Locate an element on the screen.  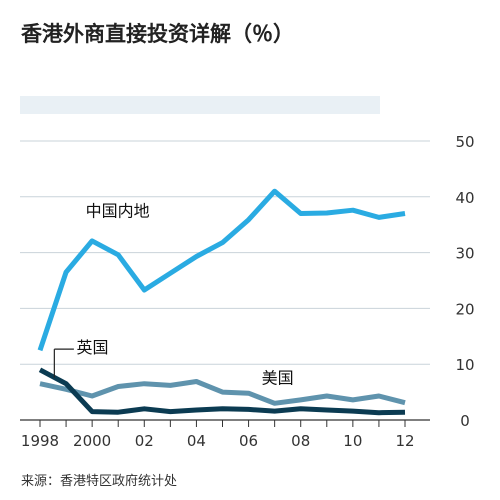
source-note: 来源：香港特区政府统计处 is located at coordinates (99, 481).